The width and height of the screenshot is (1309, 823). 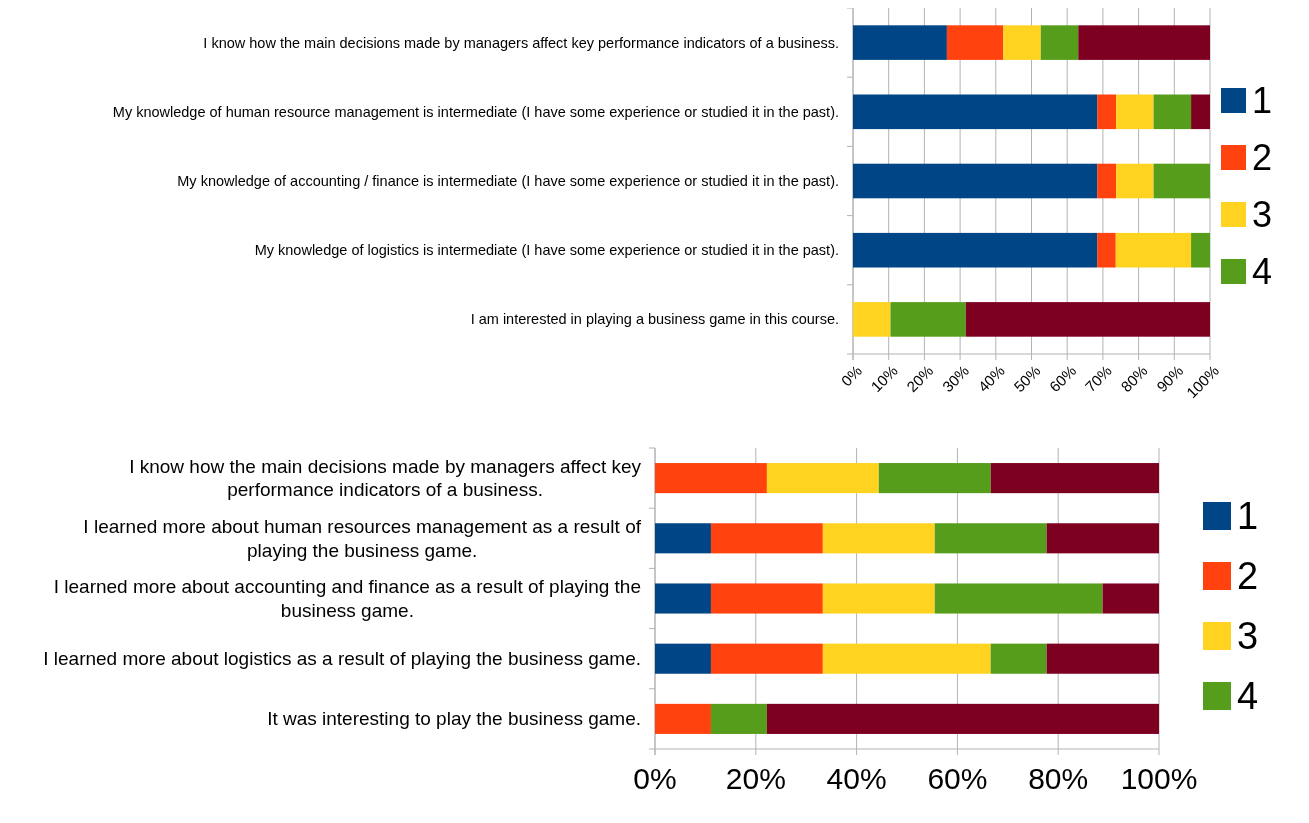 I want to click on y-tick-label: I learned more about logistics as a result of playing the business game., so click(x=342, y=659).